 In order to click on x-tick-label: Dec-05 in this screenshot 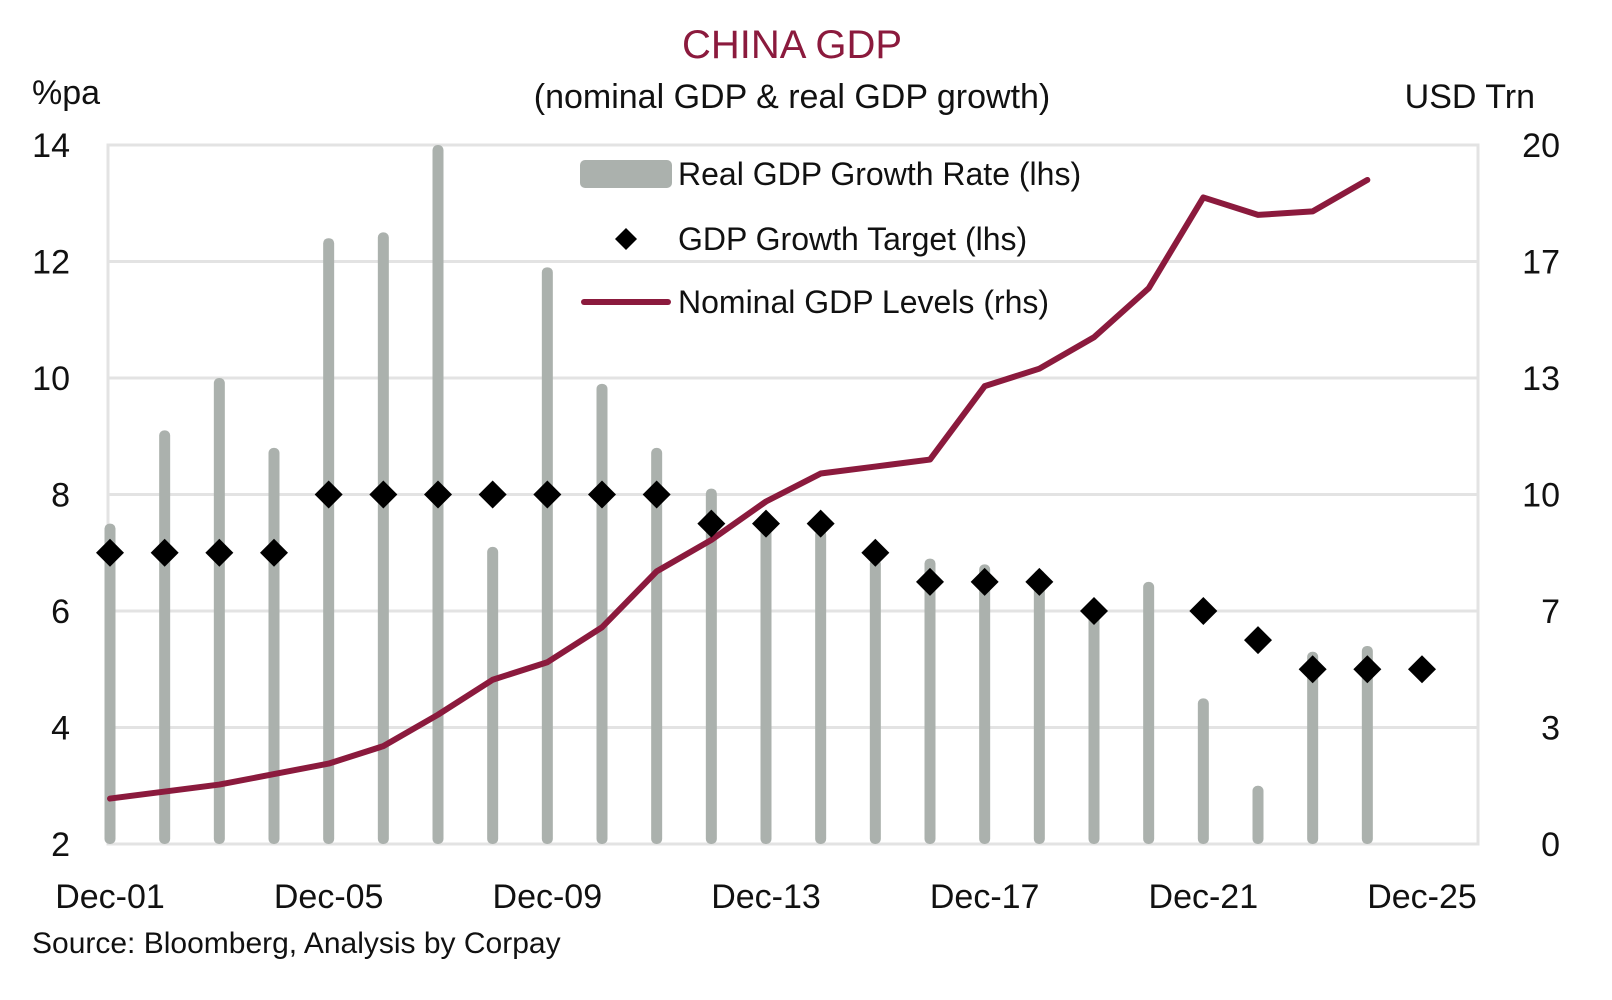, I will do `click(329, 897)`.